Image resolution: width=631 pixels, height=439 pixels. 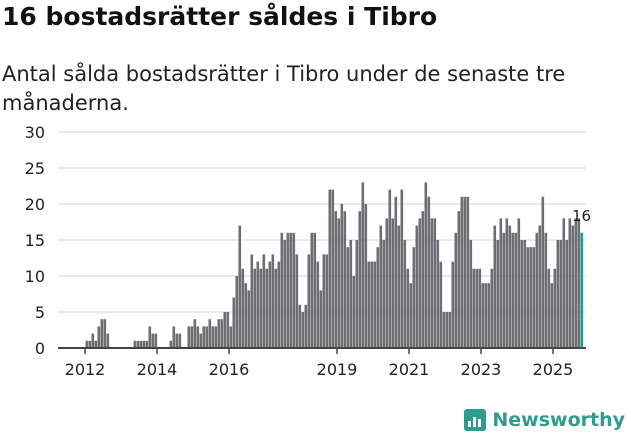 I want to click on y-tick-label: 30, so click(x=35, y=132).